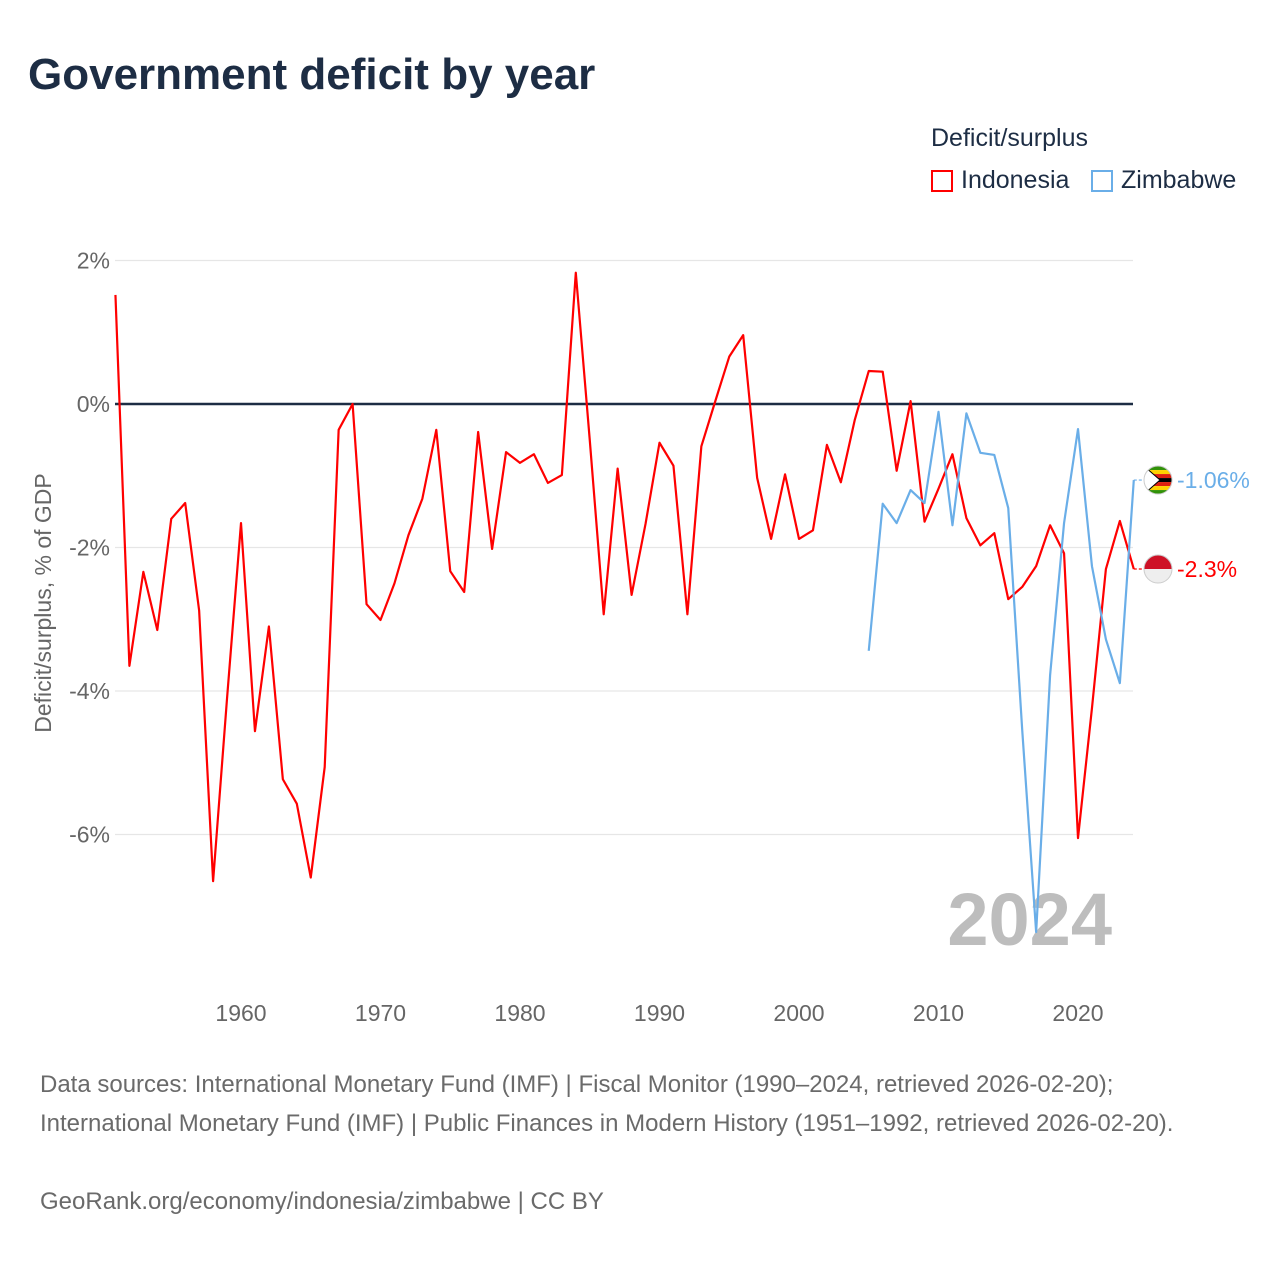 The height and width of the screenshot is (1280, 1280). What do you see at coordinates (93, 404) in the screenshot?
I see `y-tick-label: 0%` at bounding box center [93, 404].